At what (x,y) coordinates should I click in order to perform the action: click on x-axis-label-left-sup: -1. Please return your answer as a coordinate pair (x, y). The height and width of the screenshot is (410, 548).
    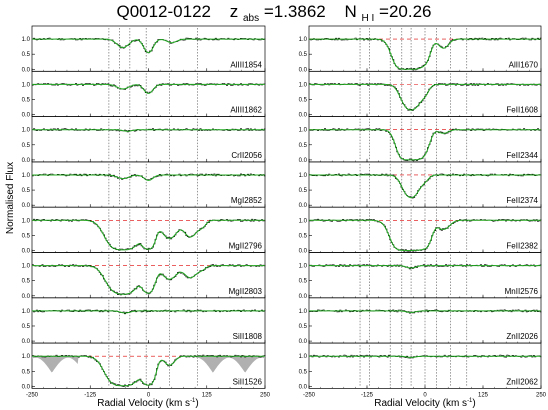
    Looking at the image, I should click on (193, 401).